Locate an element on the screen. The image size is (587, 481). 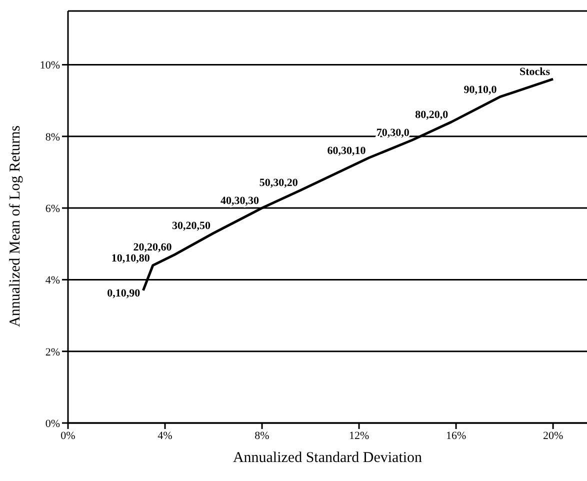
x-tick-label: 4% is located at coordinates (165, 436).